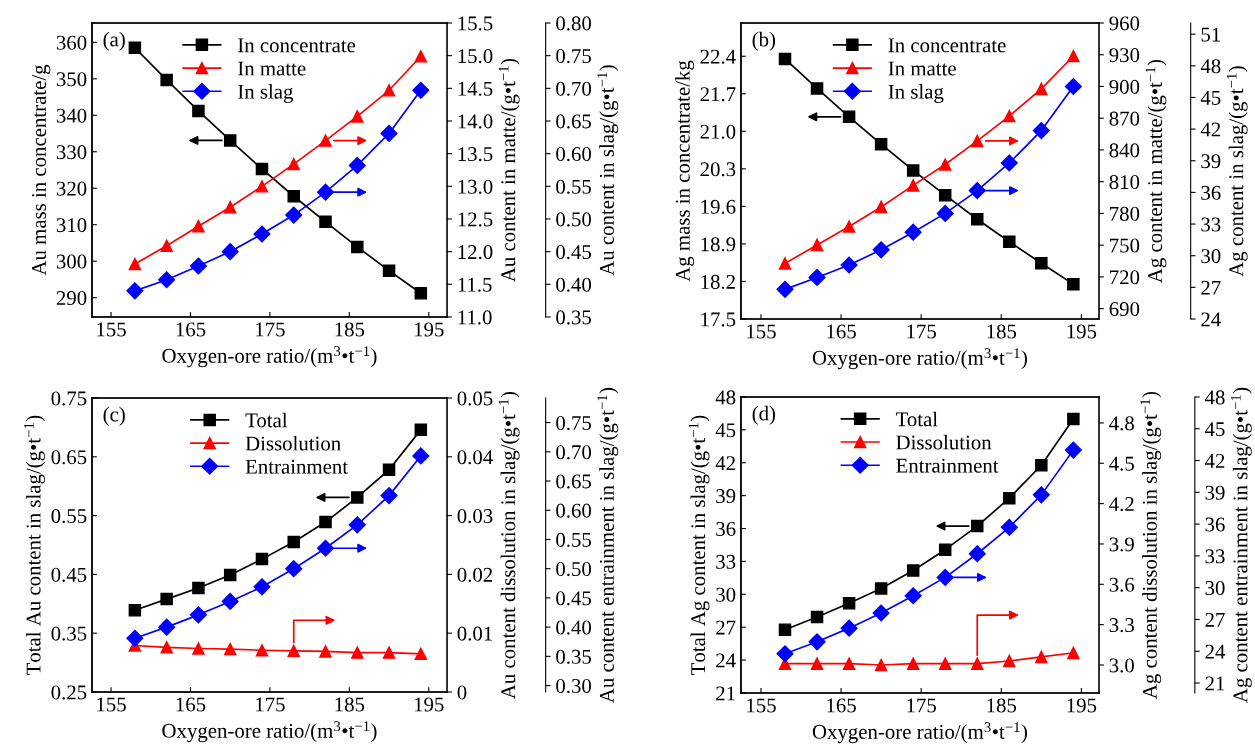 This screenshot has width=1255, height=749. Describe the element at coordinates (718, 244) in the screenshot. I see `y-tick-label: 18.9` at that location.